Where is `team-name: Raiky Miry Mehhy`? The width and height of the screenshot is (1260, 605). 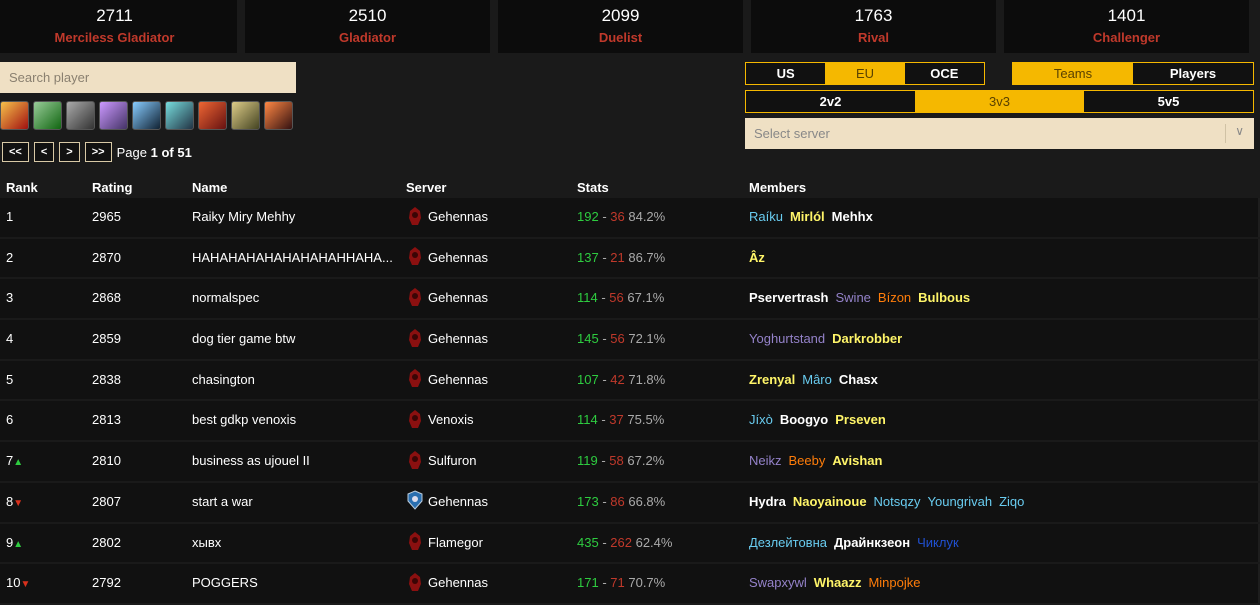 team-name: Raiky Miry Mehhy is located at coordinates (244, 216).